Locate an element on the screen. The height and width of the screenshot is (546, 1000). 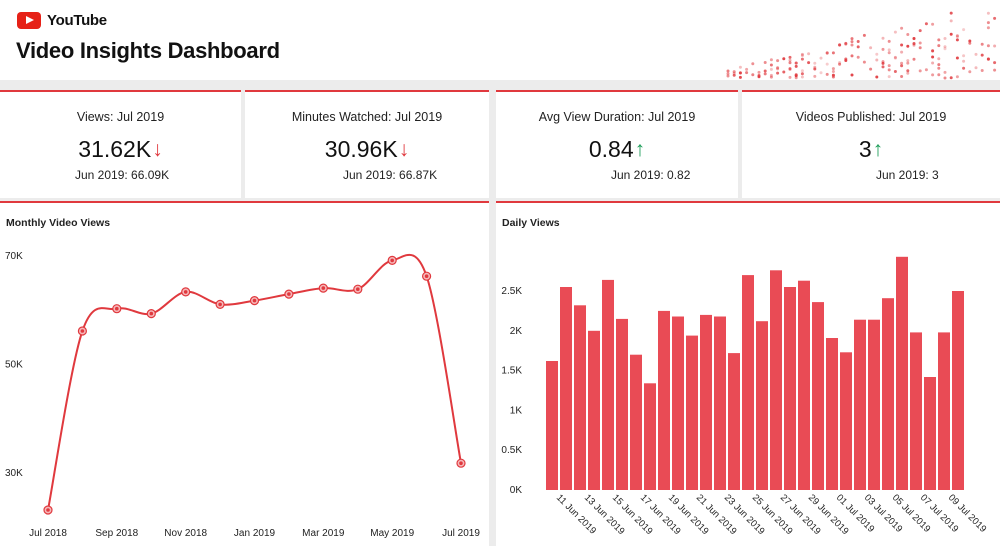
y-tick-label: 0.5K is located at coordinates (511, 450).